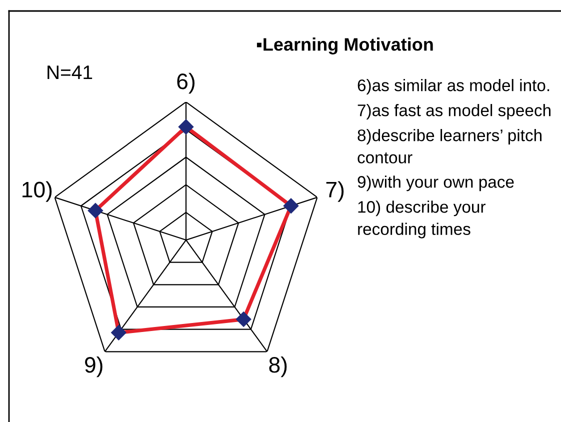 Image resolution: width=561 pixels, height=422 pixels. I want to click on spoke-label: 7), so click(335, 191).